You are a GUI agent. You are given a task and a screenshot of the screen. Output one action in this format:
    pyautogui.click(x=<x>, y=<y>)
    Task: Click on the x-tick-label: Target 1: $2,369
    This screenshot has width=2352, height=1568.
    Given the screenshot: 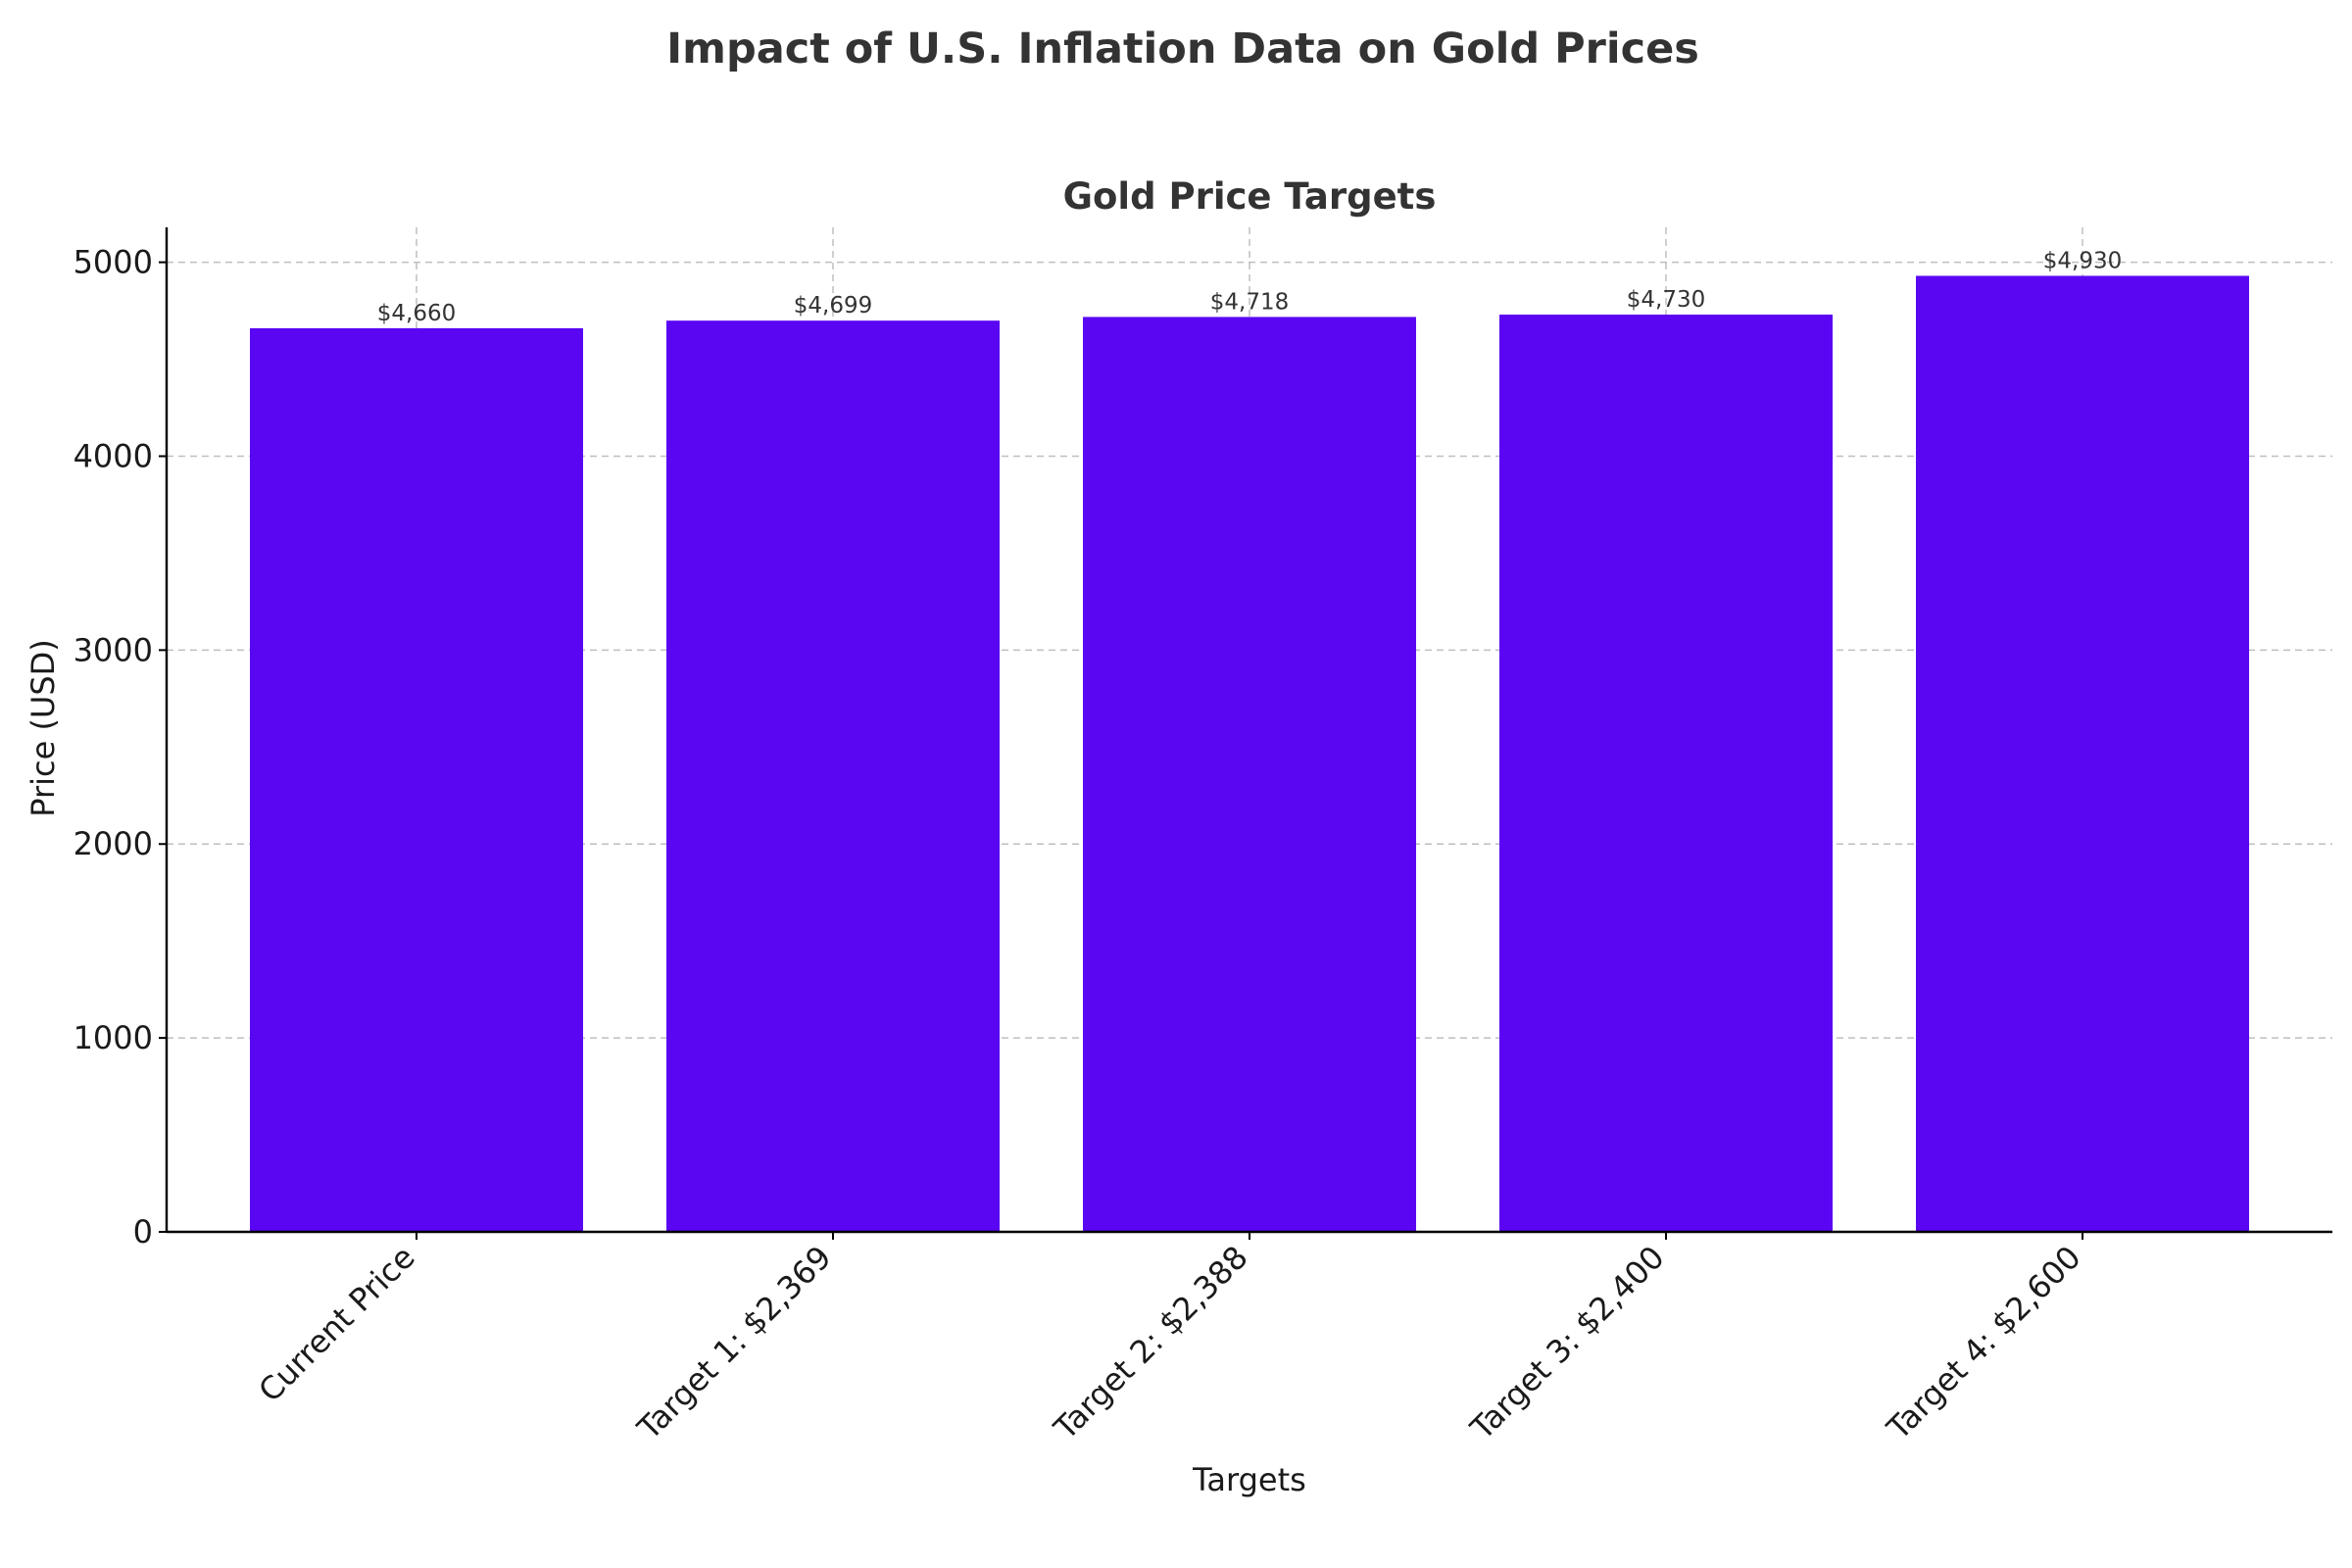 What is the action you would take?
    pyautogui.click(x=733, y=1343)
    